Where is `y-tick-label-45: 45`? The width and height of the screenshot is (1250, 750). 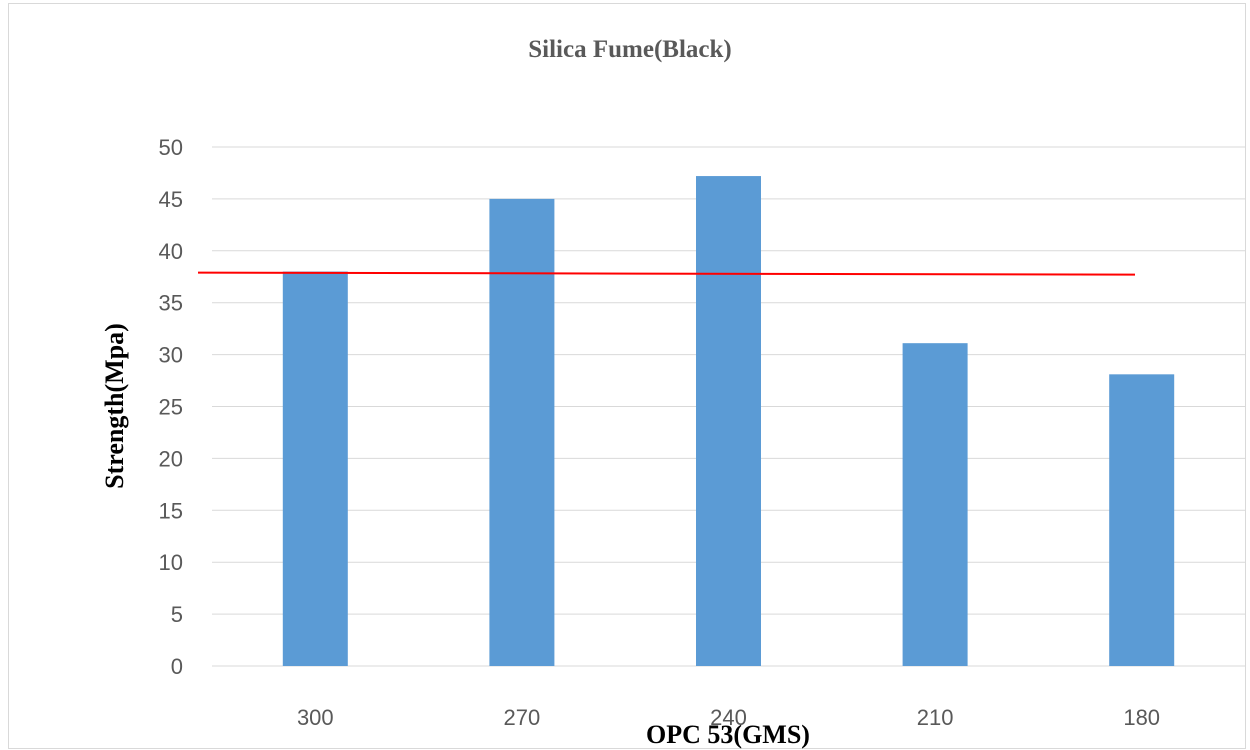
y-tick-label-45: 45 is located at coordinates (171, 199).